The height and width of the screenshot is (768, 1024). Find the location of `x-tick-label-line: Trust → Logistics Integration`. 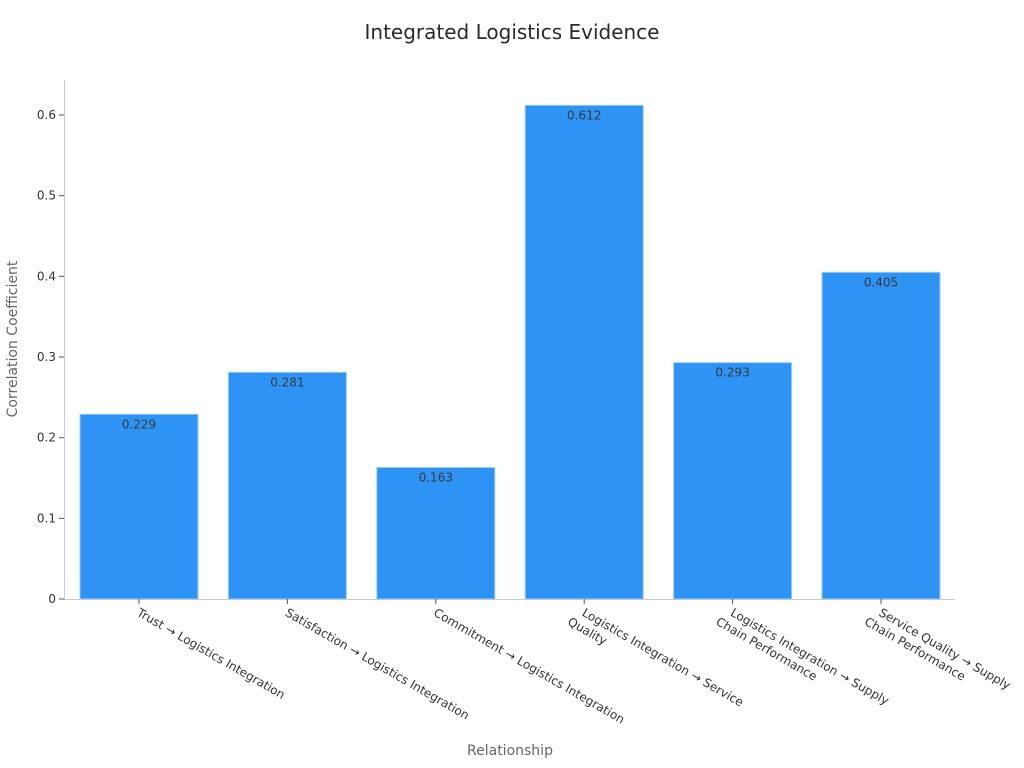

x-tick-label-line: Trust → Logistics Integration is located at coordinates (211, 653).